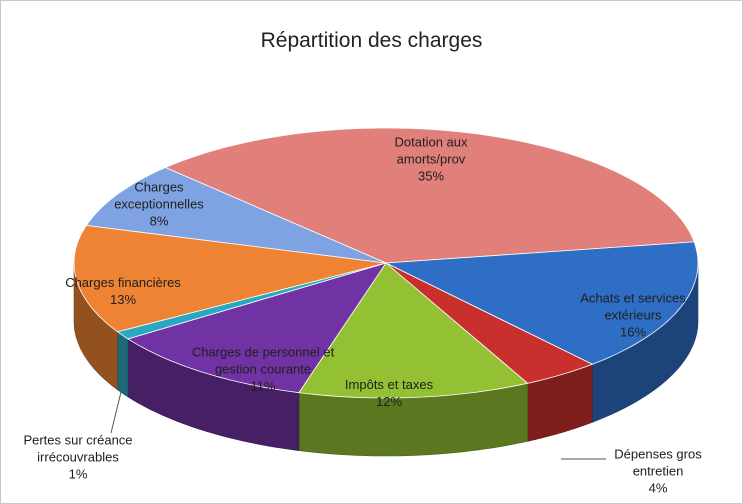  What do you see at coordinates (658, 462) in the screenshot?
I see `slice-name: Dépenses gros entretien` at bounding box center [658, 462].